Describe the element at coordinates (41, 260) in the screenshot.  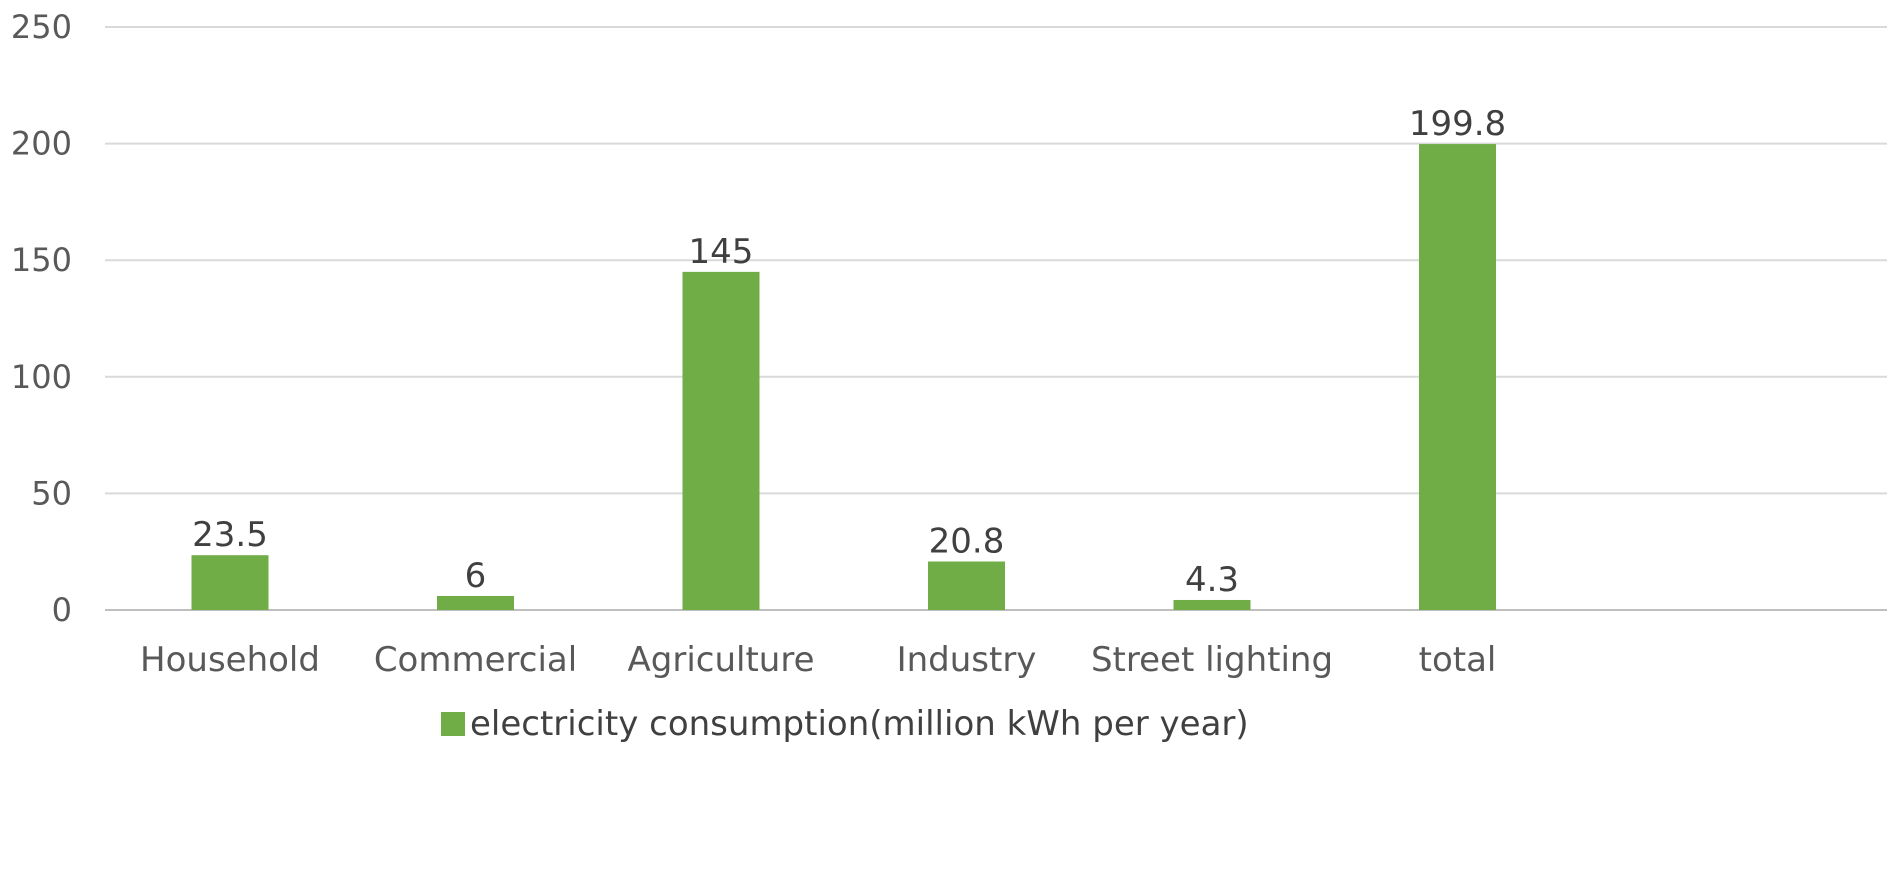
I see `y-tick-label: 150` at that location.